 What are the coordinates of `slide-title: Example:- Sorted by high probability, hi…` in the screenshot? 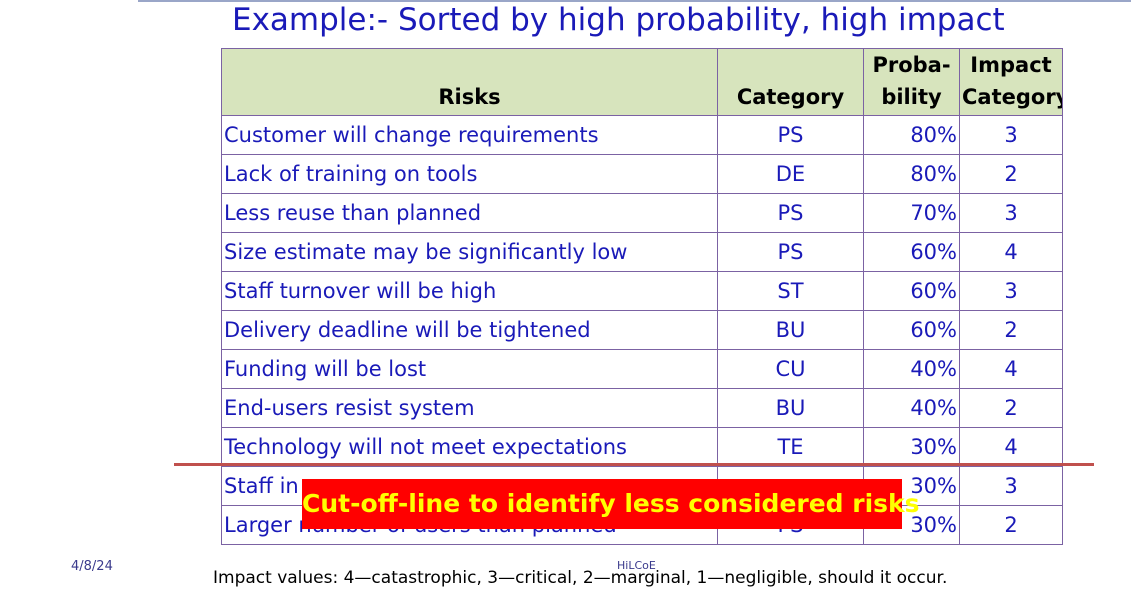 It's located at (618, 20).